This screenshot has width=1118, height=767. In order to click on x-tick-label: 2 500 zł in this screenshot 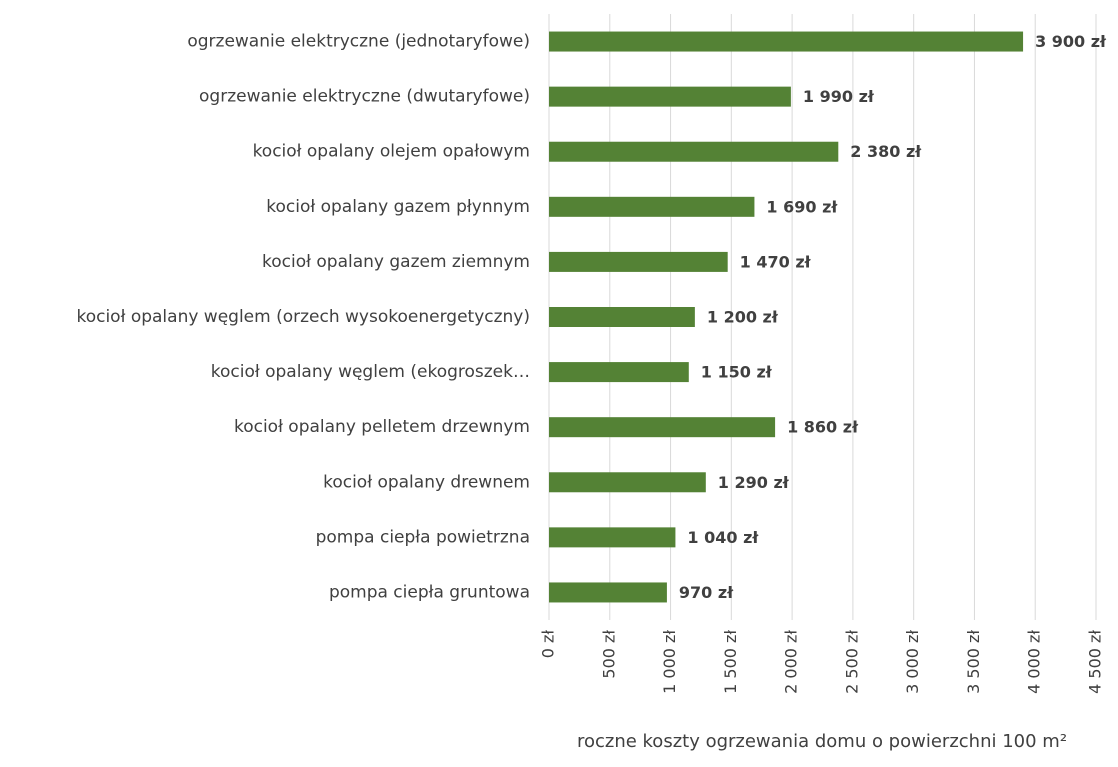, I will do `click(851, 662)`.